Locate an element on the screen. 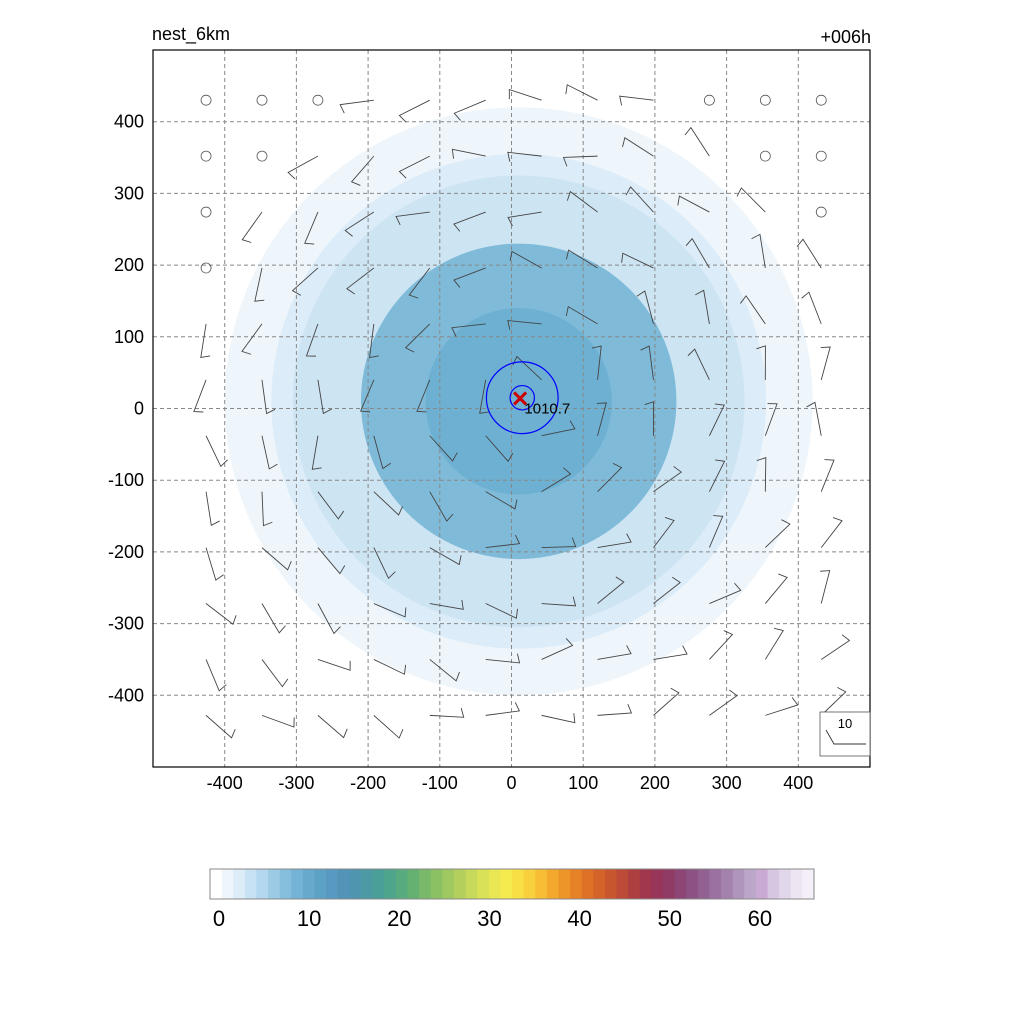 The image size is (1024, 1024). colorbar-tick-label: 20 is located at coordinates (399, 918).